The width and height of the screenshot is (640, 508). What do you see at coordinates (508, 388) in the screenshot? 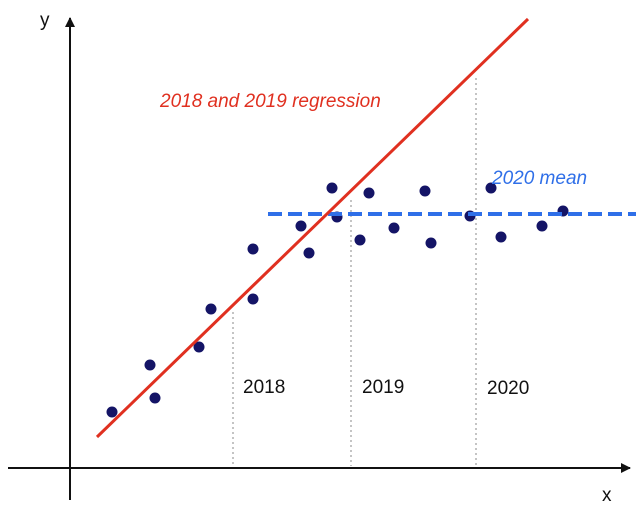
I see `year-label-2020: 2020` at bounding box center [508, 388].